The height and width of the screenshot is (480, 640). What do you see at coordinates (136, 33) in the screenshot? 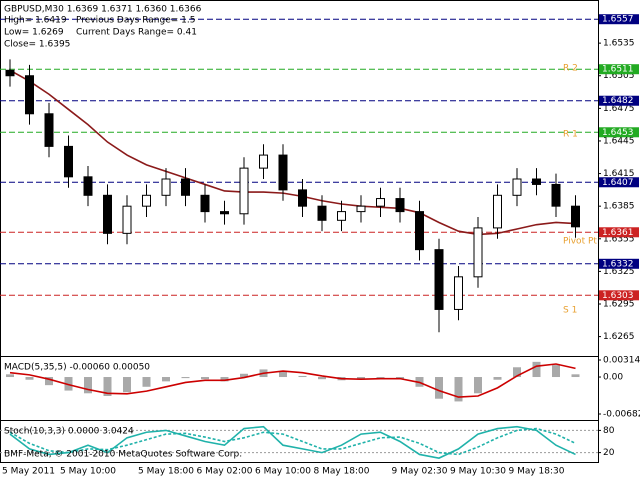
I see `annotation: Current Days Range= 0.41` at bounding box center [136, 33].